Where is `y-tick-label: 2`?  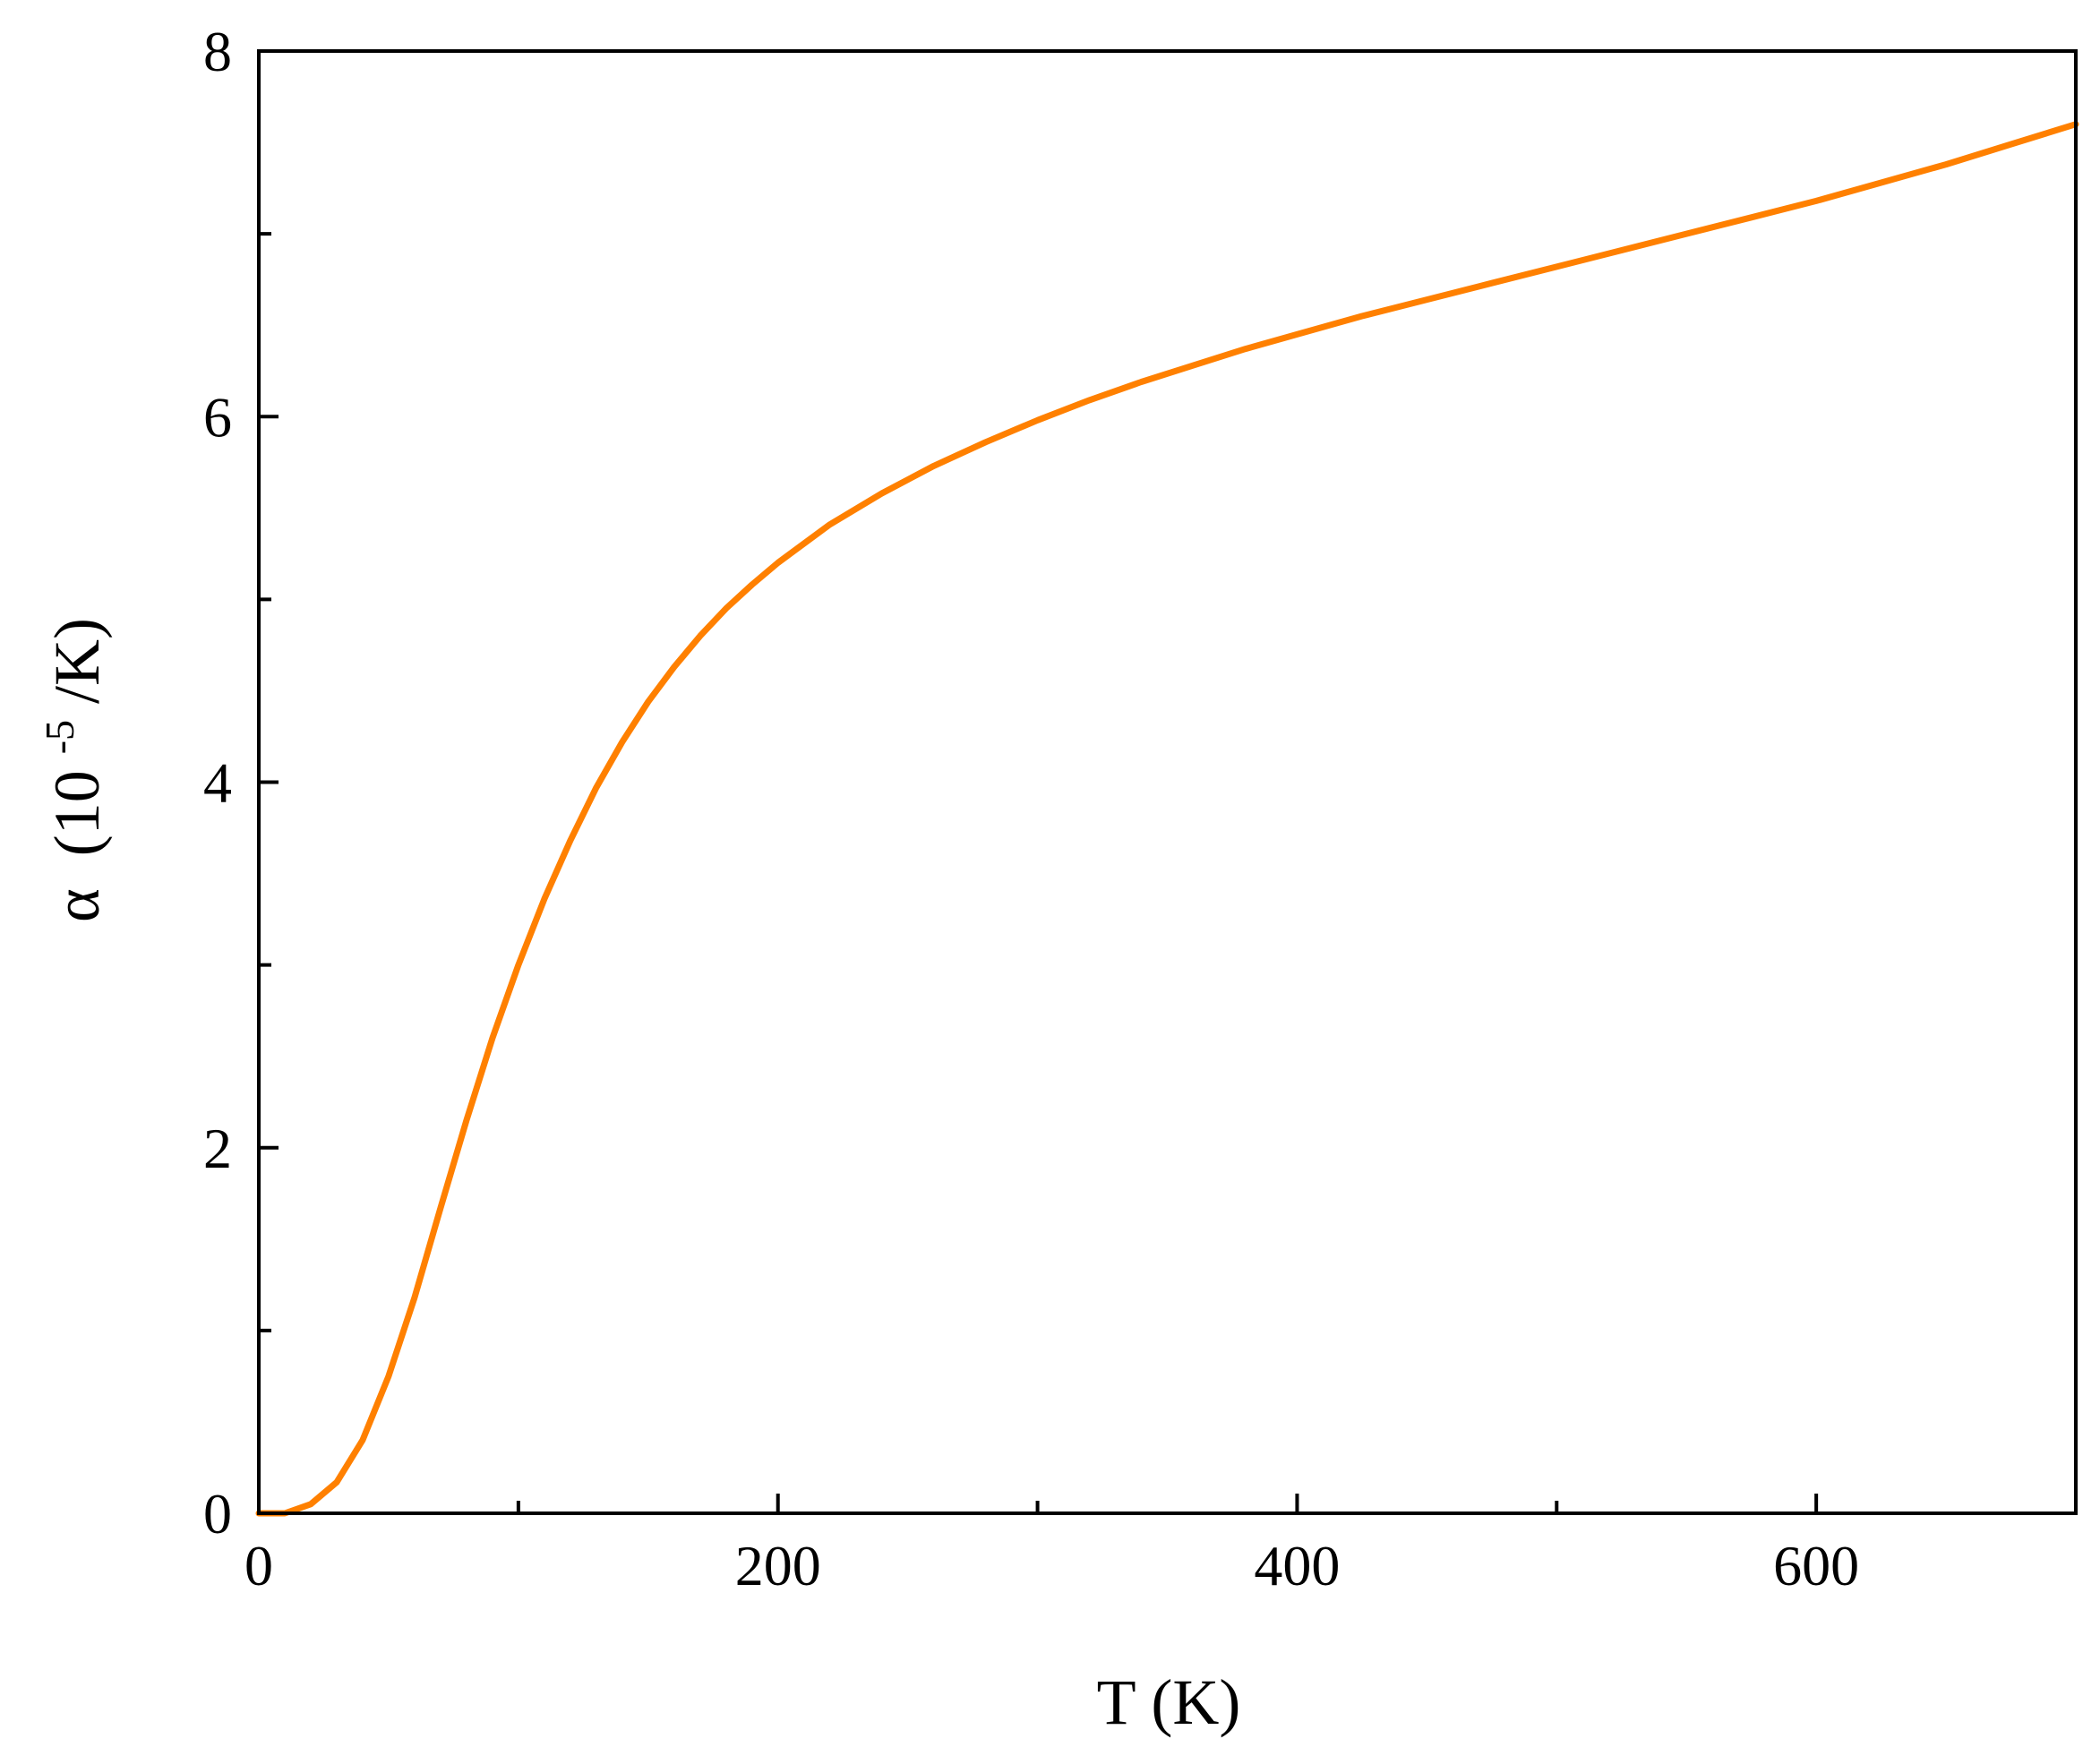
y-tick-label: 2 is located at coordinates (217, 1148).